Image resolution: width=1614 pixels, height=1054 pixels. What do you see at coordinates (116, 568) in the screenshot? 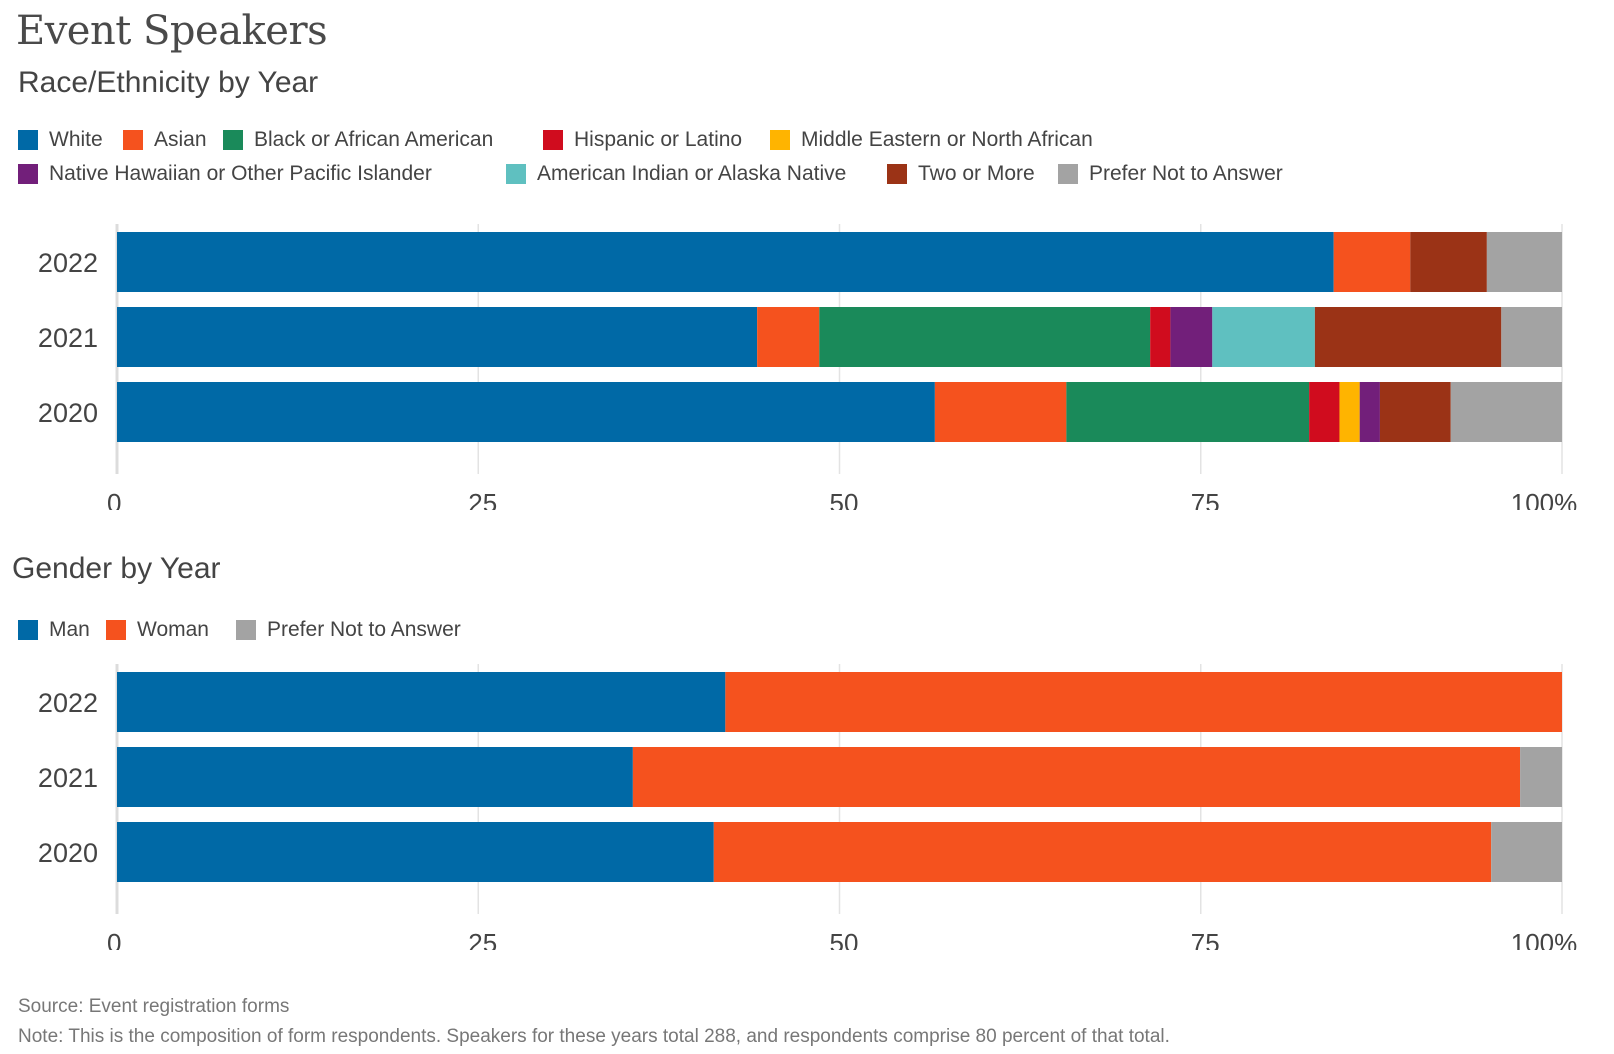
I see `gender-chart-title: Gender by Year` at bounding box center [116, 568].